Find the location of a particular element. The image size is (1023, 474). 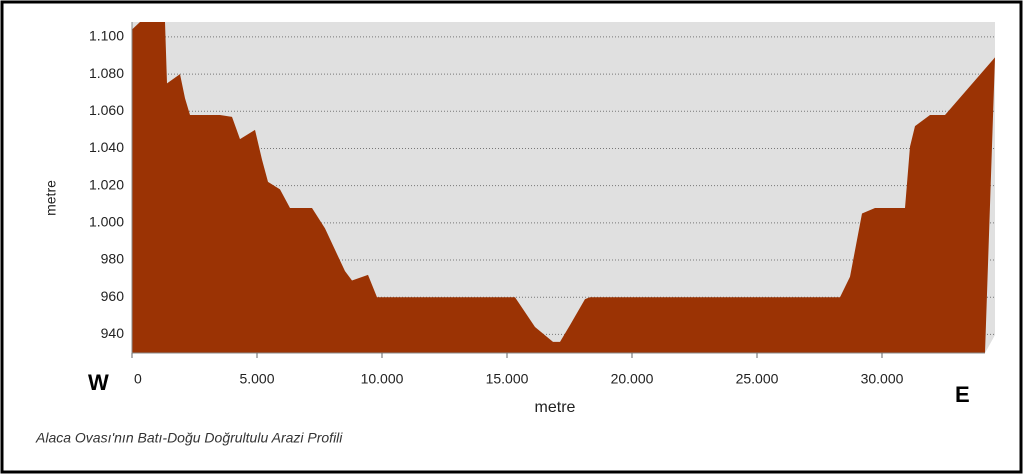

y-tick-label: 1.020 is located at coordinates (106, 184).